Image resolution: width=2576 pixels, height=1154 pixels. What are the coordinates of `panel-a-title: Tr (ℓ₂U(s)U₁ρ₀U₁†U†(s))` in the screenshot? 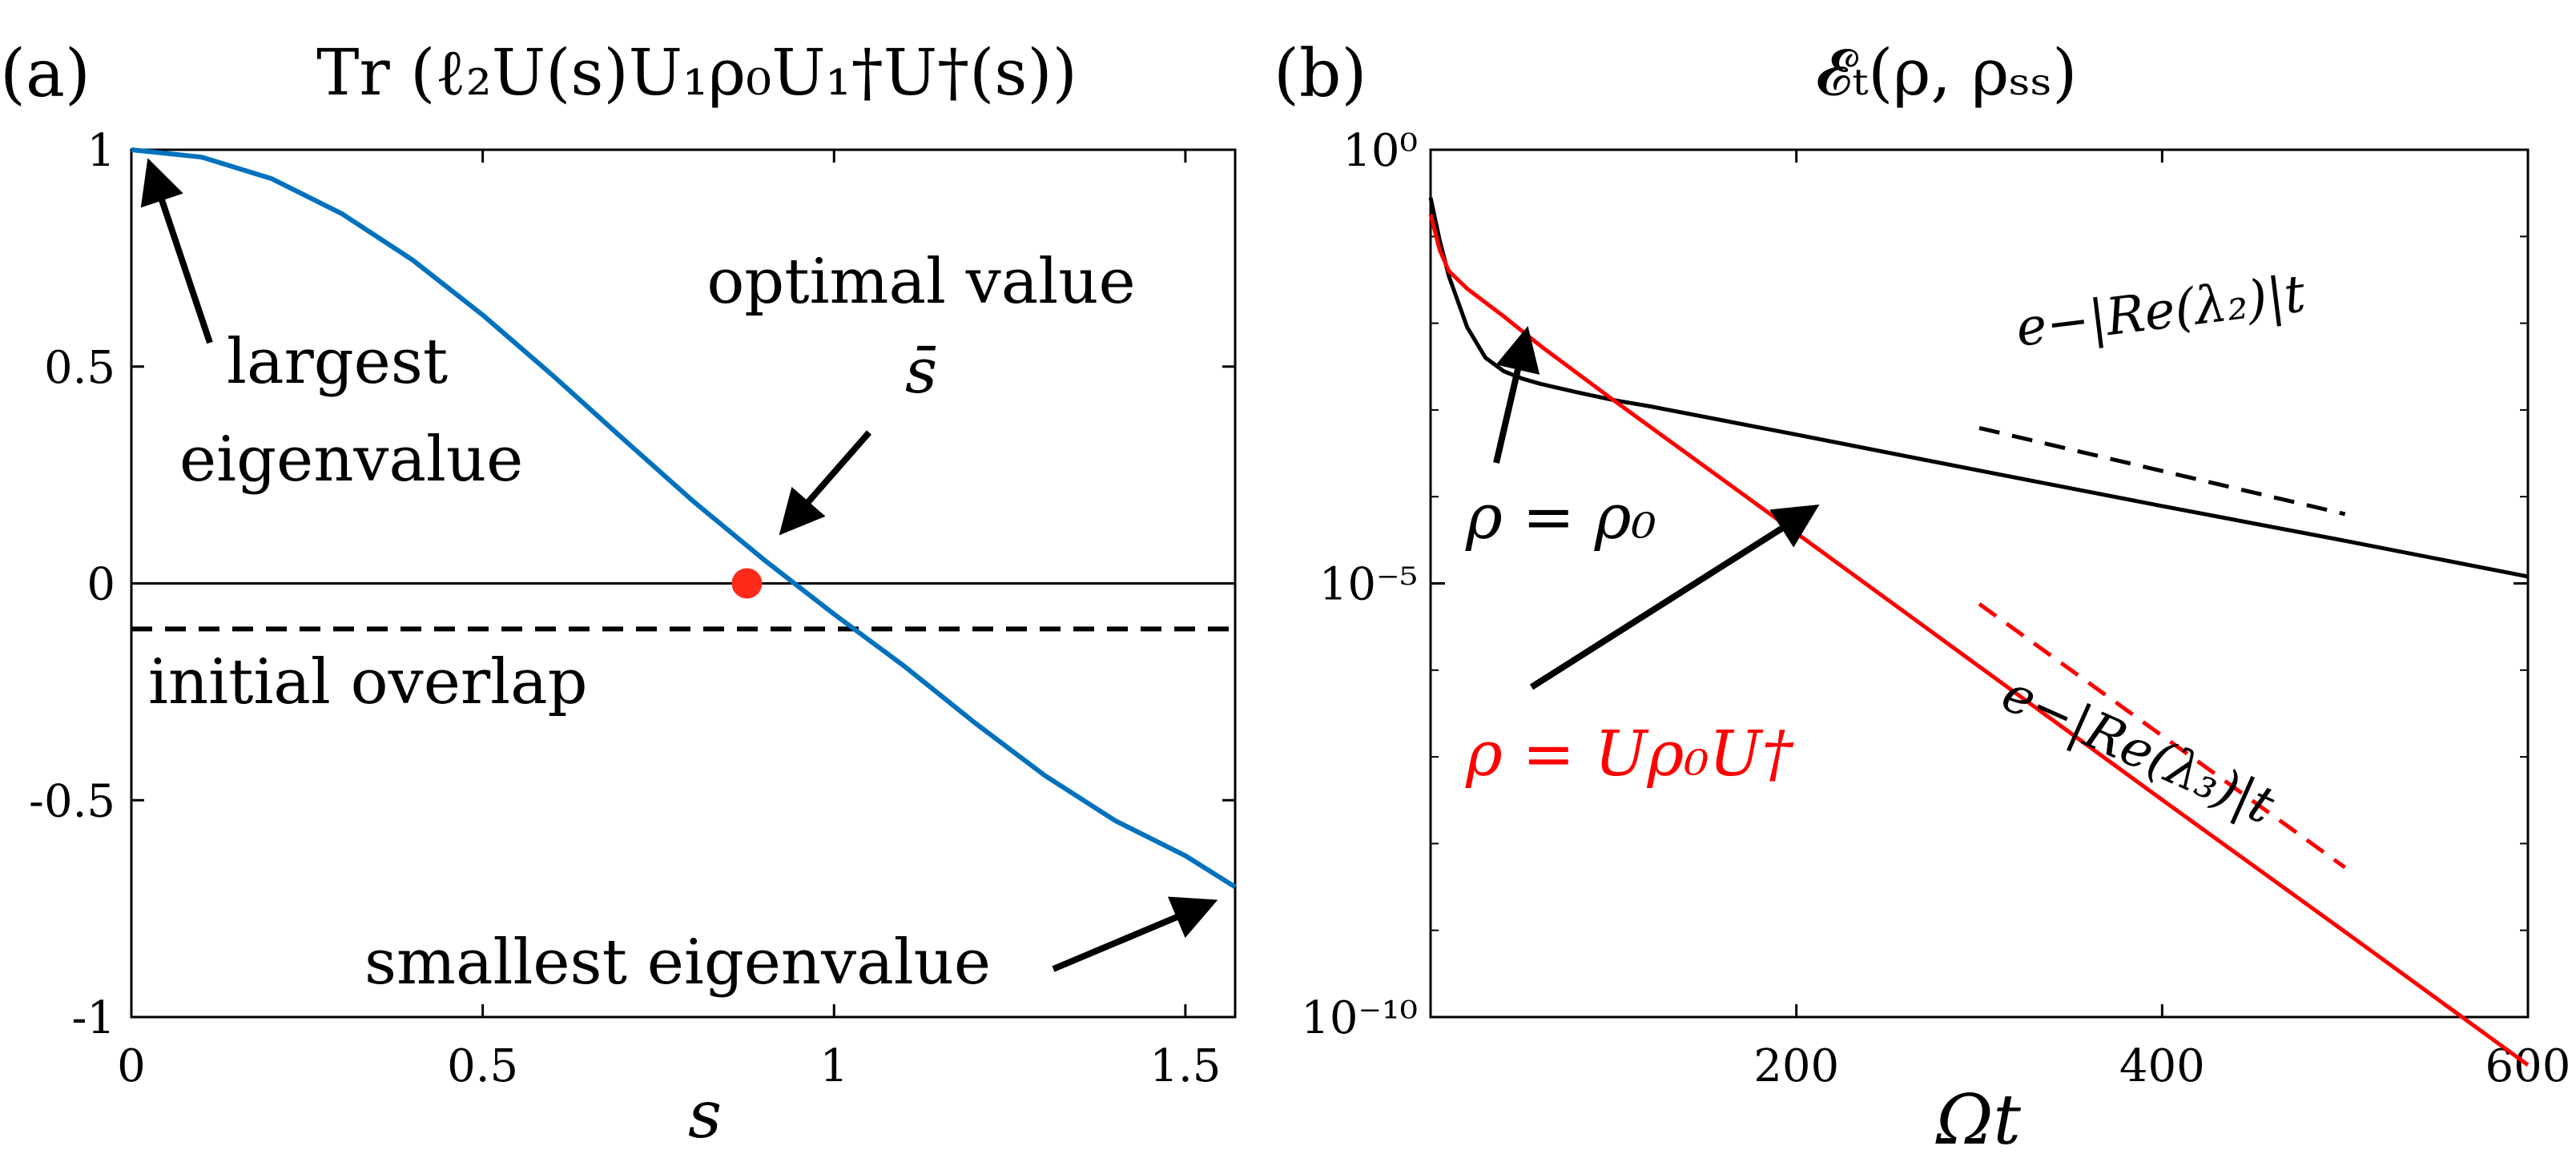 It's located at (697, 72).